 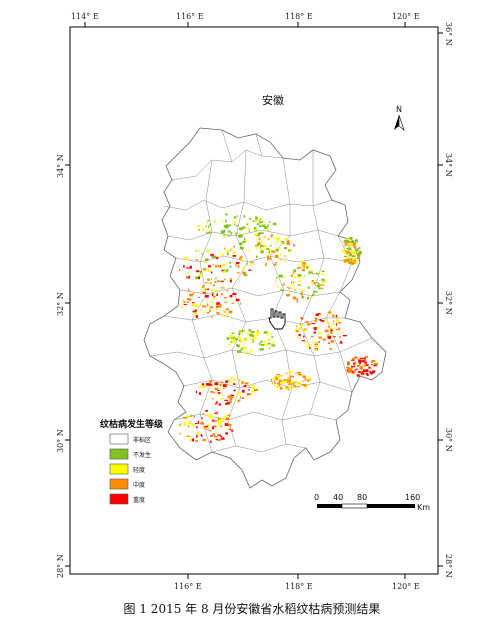 I want to click on right-tick-30: 30° N, so click(x=448, y=440).